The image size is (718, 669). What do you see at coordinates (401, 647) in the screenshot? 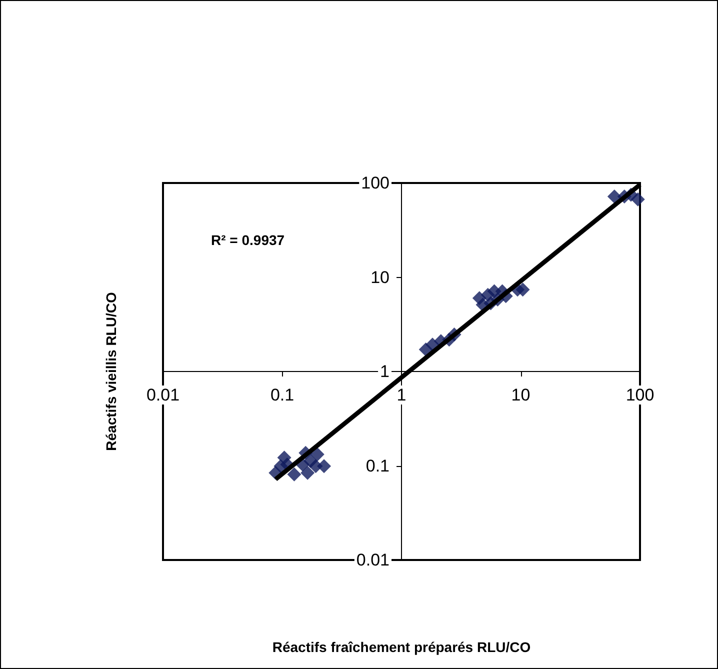
I see `x-axis-title: Réactifs fraîchement préparés RLU/CO` at bounding box center [401, 647].